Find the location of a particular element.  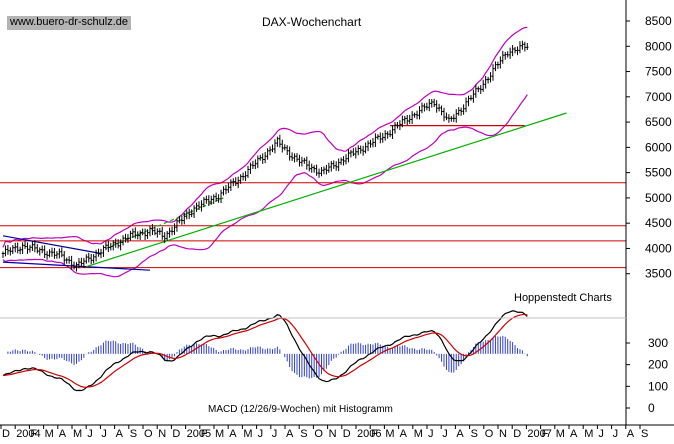

x-label-28: A is located at coordinates (404, 433).